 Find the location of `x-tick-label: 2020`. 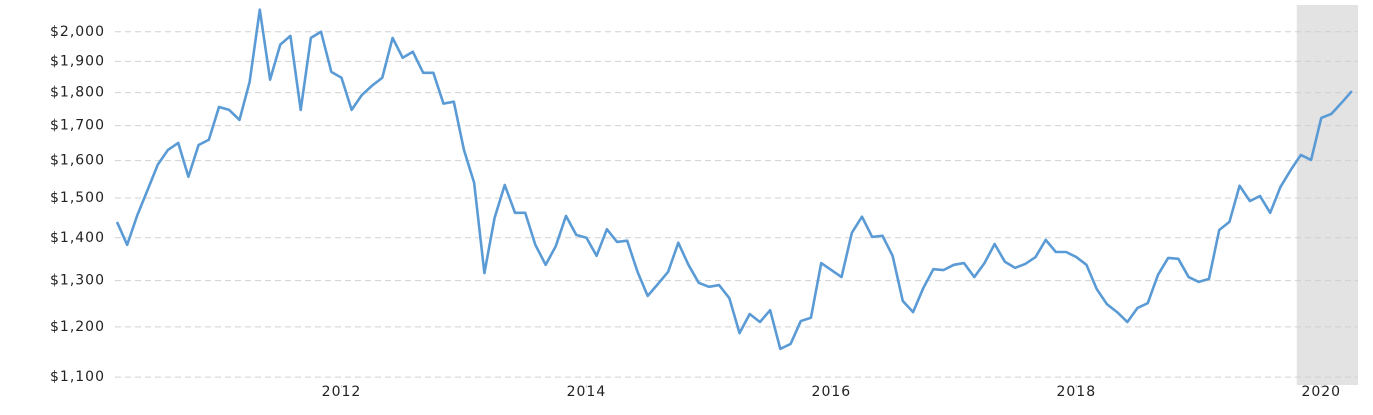

x-tick-label: 2020 is located at coordinates (1321, 392).